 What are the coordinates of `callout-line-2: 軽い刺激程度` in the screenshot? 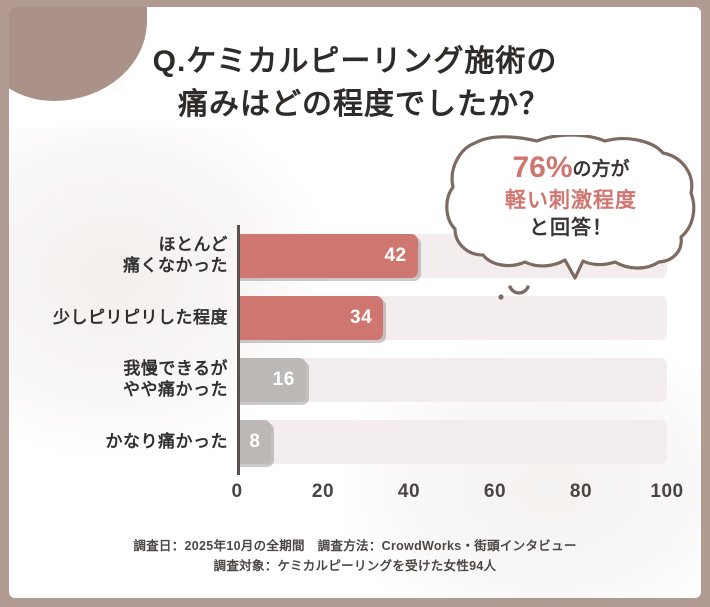 It's located at (571, 201).